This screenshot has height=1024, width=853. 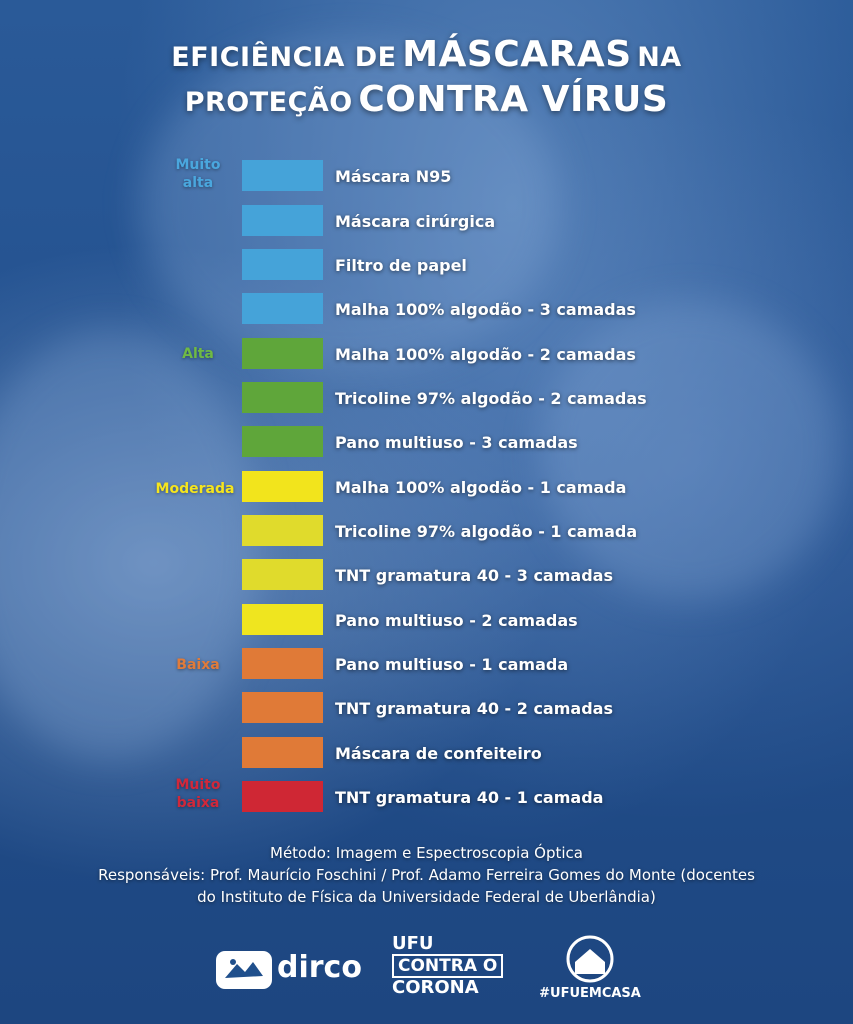 I want to click on ufu-em-casa-hashtag: #UFUEMCASA, so click(x=590, y=993).